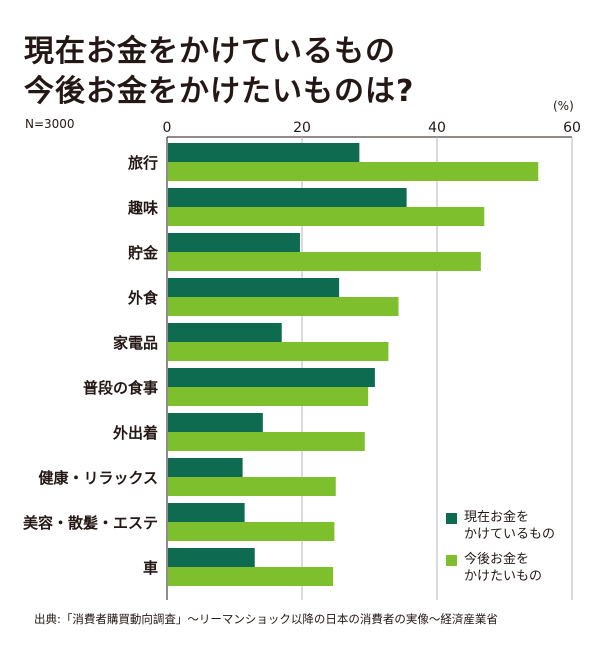  I want to click on chart-title-line-1: 現在お金をかけているもの, so click(210, 51).